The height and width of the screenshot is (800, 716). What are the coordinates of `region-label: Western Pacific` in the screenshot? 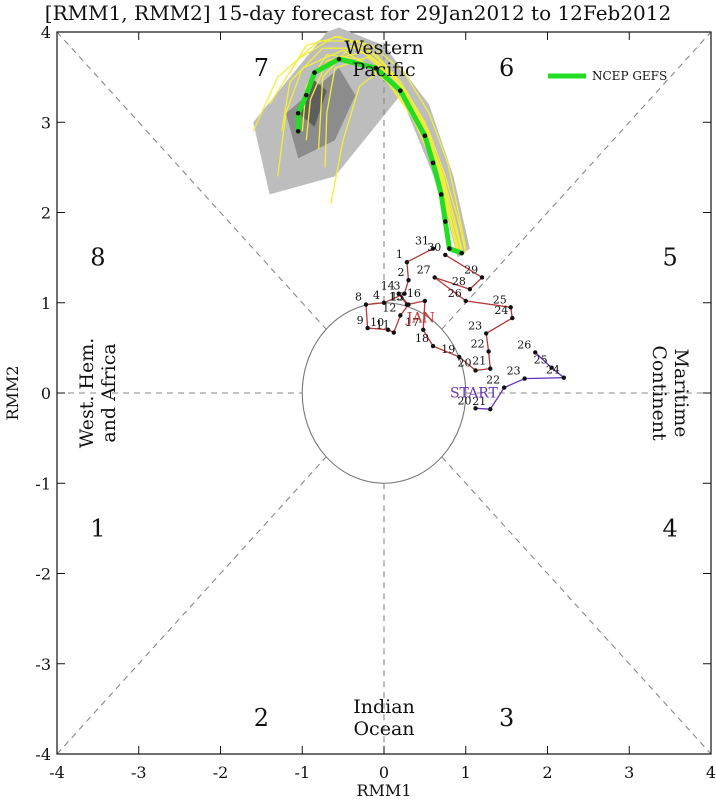 It's located at (383, 59).